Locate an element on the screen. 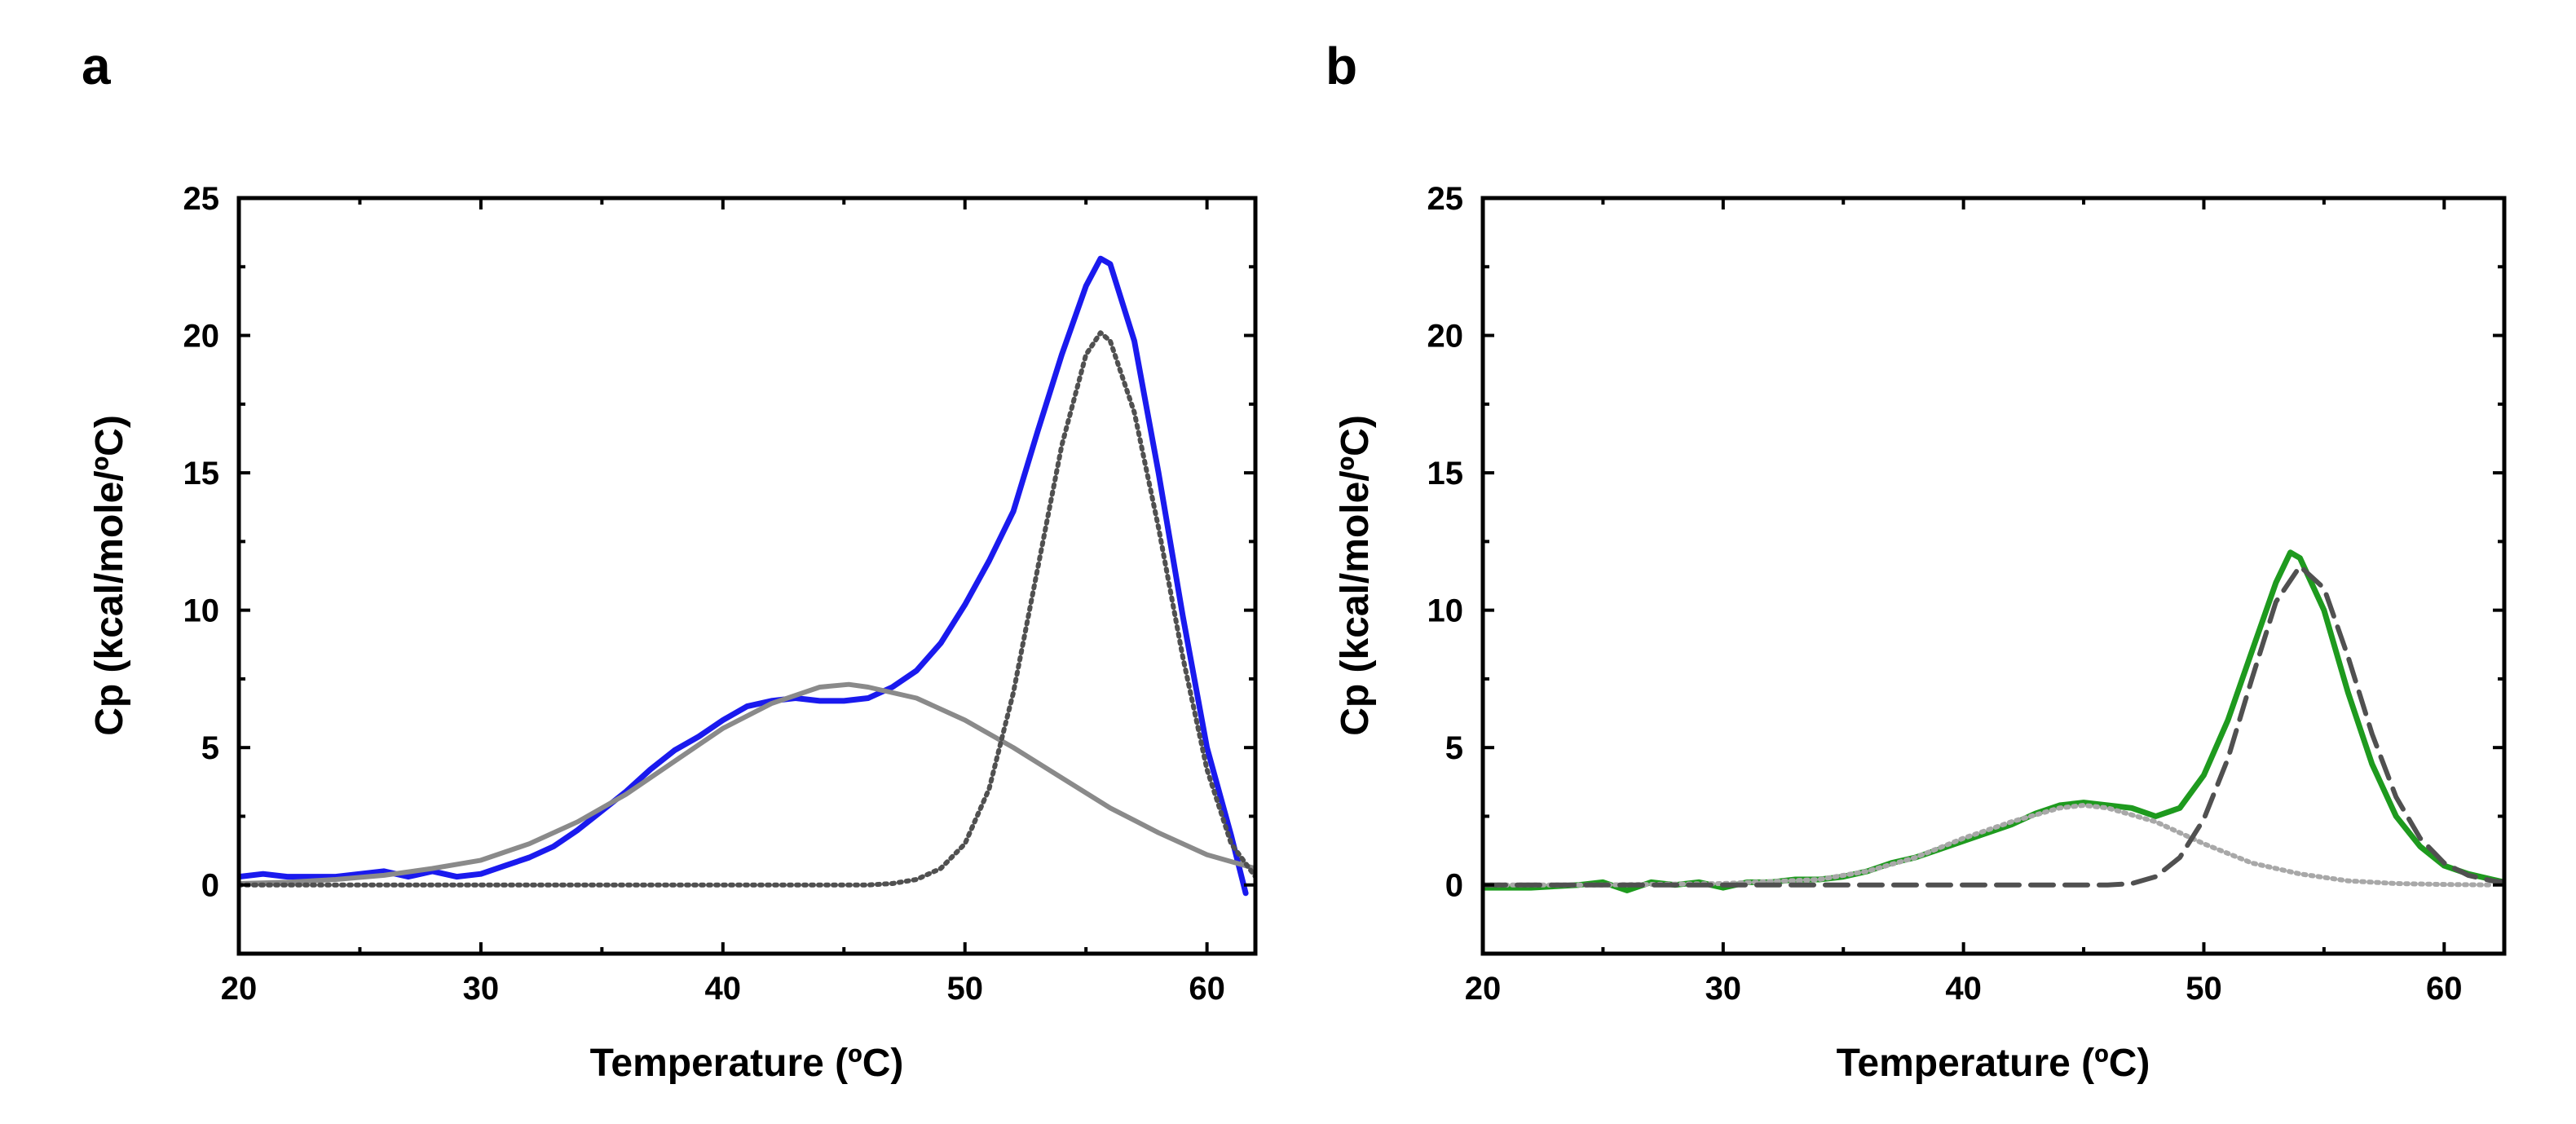 This screenshot has width=2576, height=1124. panel-b-x-tick-label: 20 is located at coordinates (1483, 989).